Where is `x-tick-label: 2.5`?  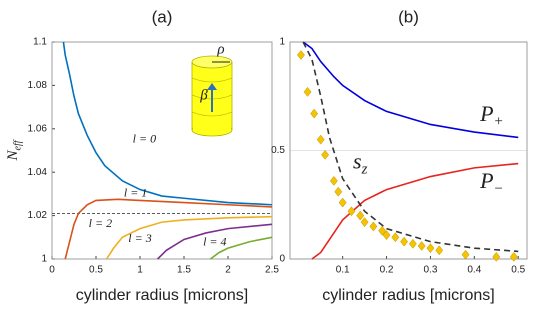
x-tick-label: 2.5 is located at coordinates (272, 270).